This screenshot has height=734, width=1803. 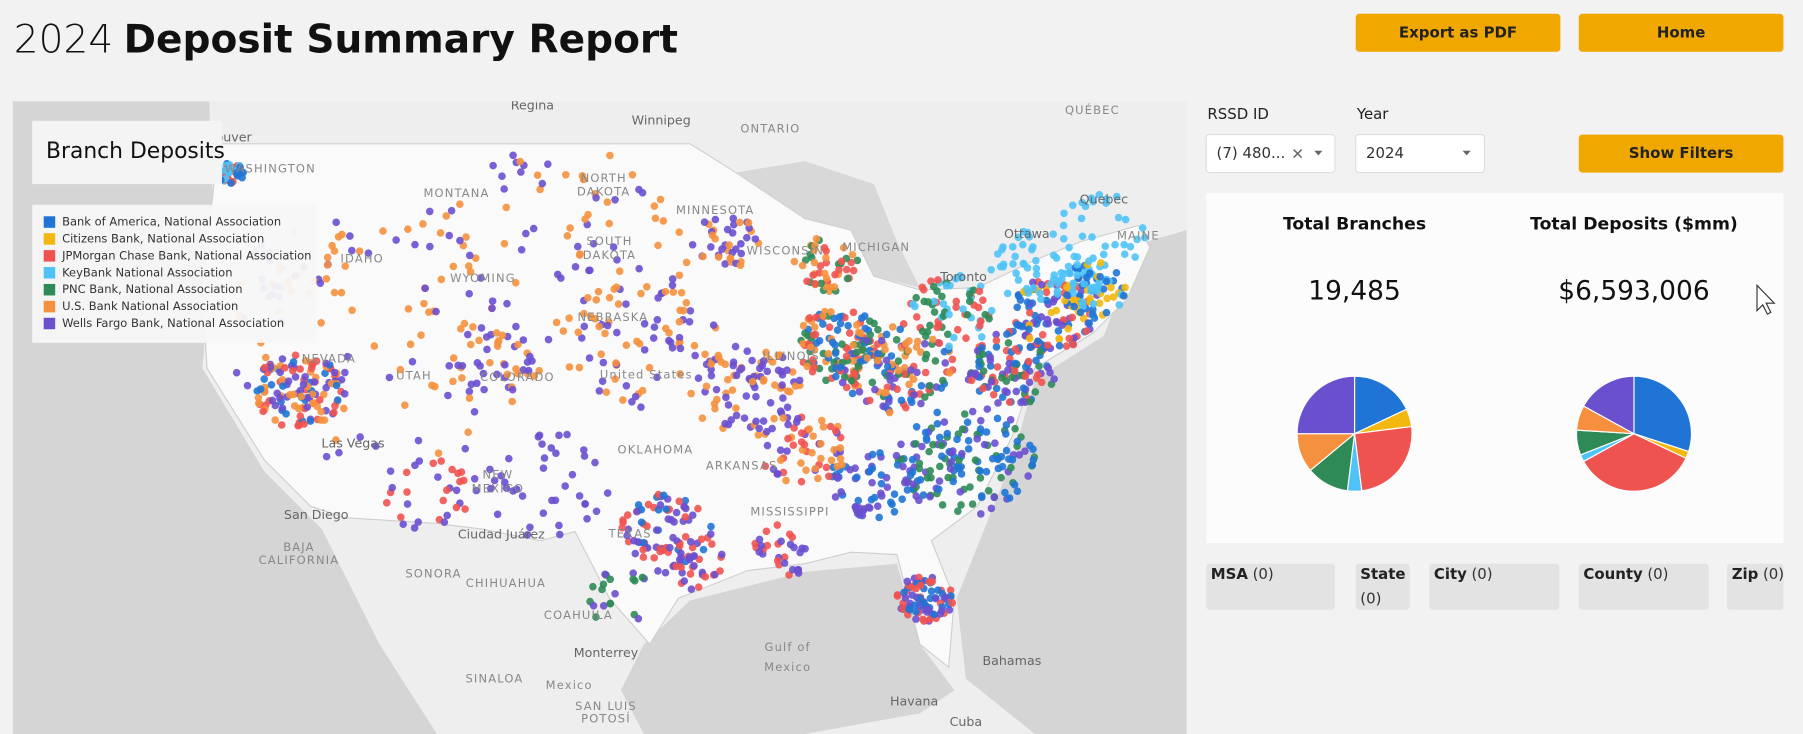 I want to click on map-label: CALIFORNIA, so click(x=299, y=560).